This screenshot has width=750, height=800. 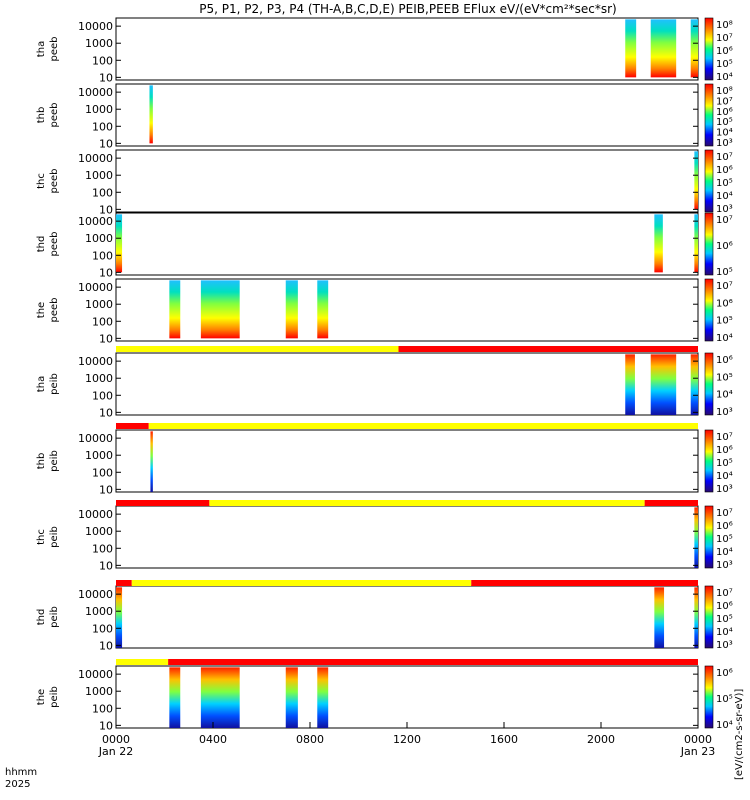 I want to click on panel-thc-peeb: 10 100 1000 10000 thc peeb 10³ 10⁴ 10⁵ 10⁶ 10⁷, so click(x=384, y=182).